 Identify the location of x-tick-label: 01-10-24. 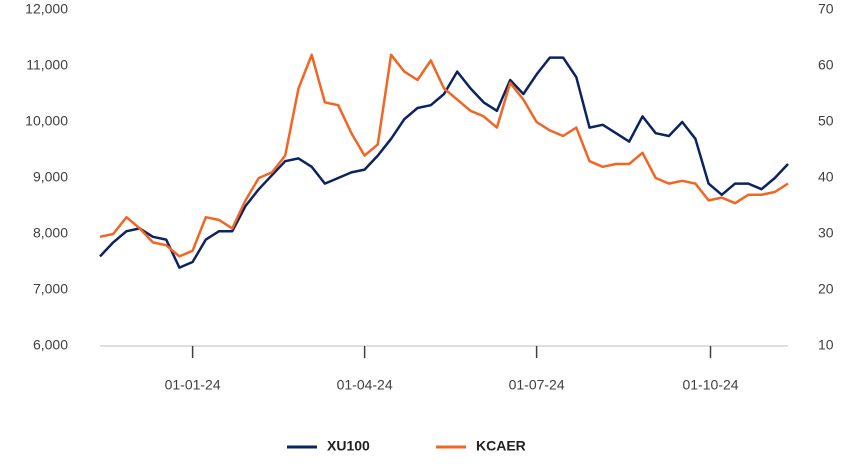
(710, 385).